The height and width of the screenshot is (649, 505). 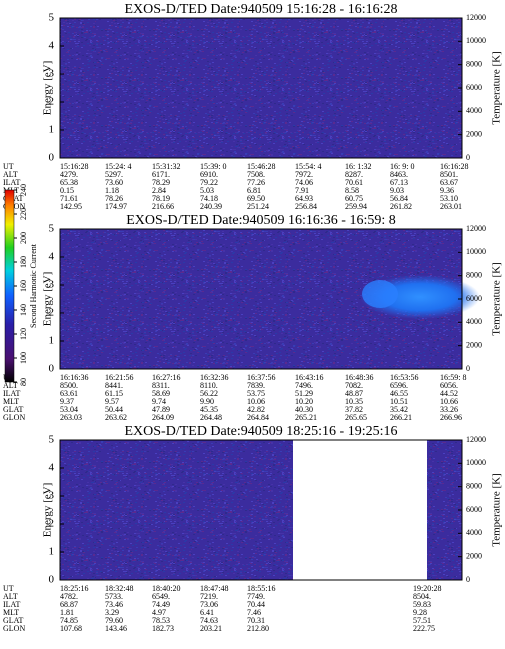 I want to click on table-cell: 259.94, so click(x=356, y=206).